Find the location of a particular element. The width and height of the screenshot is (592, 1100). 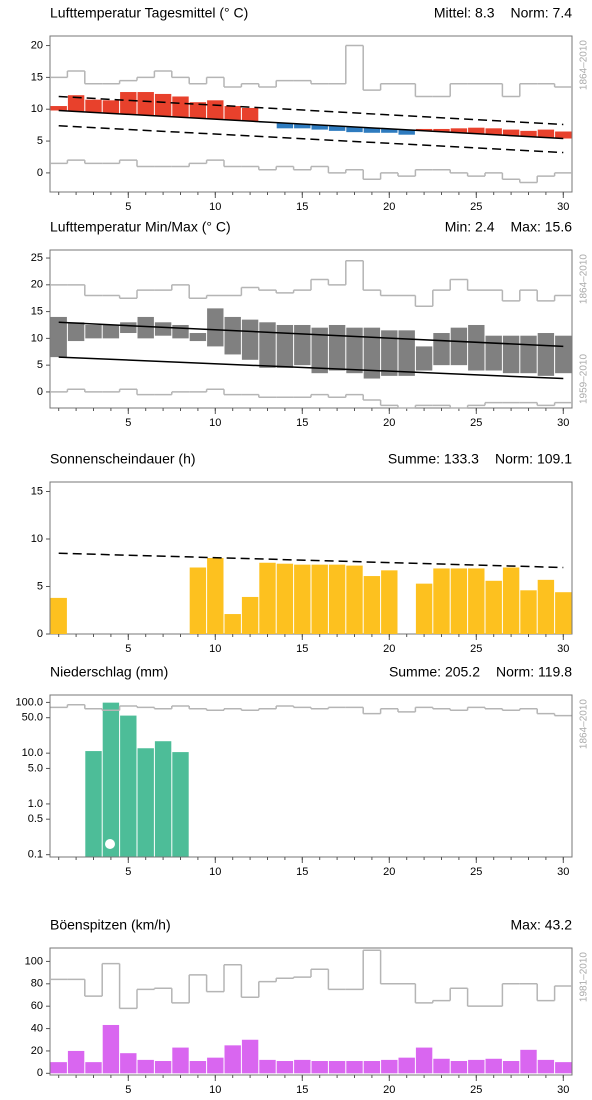

solid-line is located at coordinates (311, 334).